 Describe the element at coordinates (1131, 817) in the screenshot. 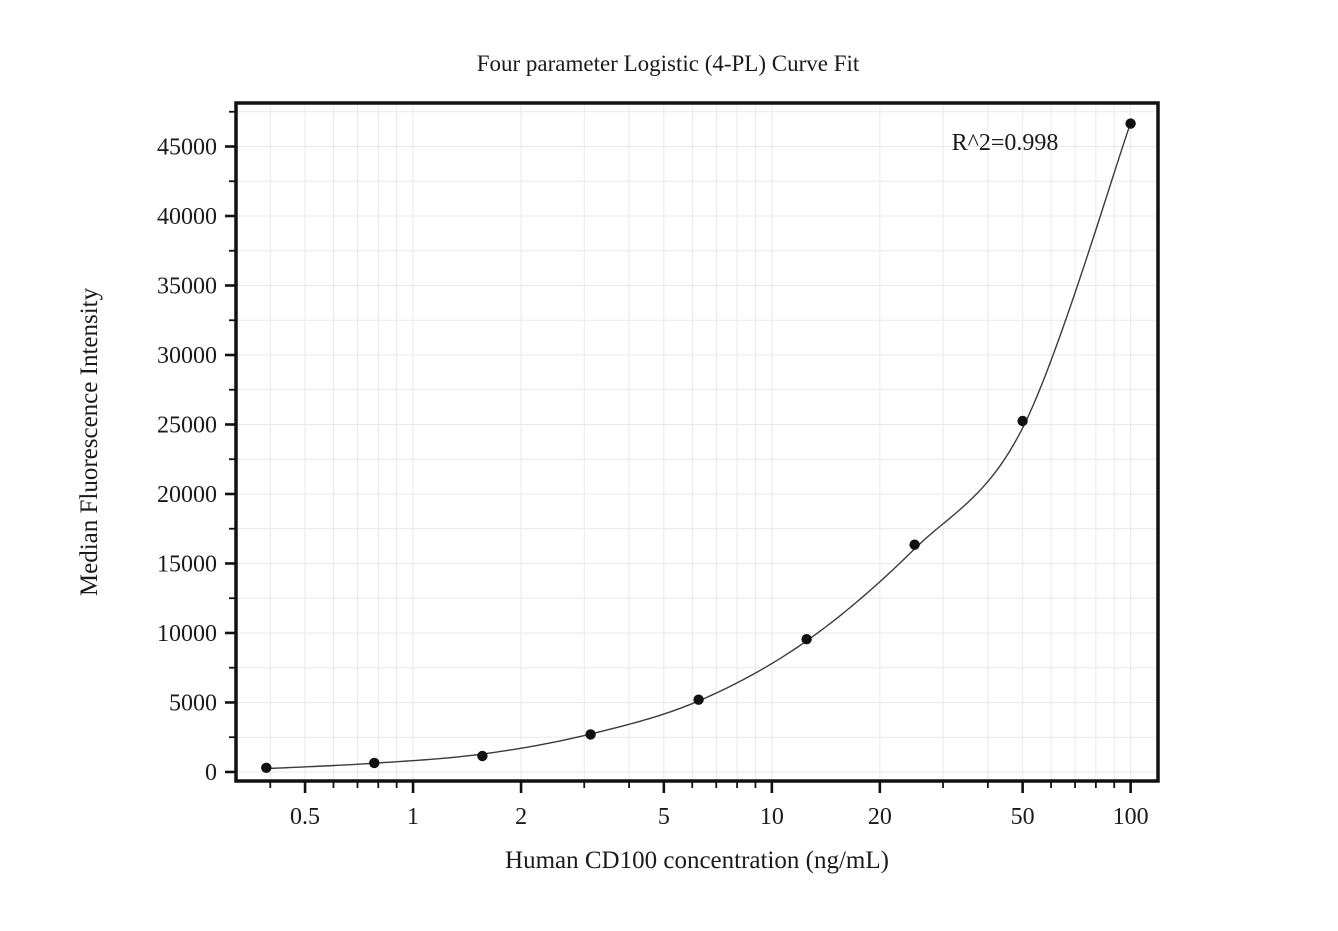

I see `x-tick-label: 100` at that location.